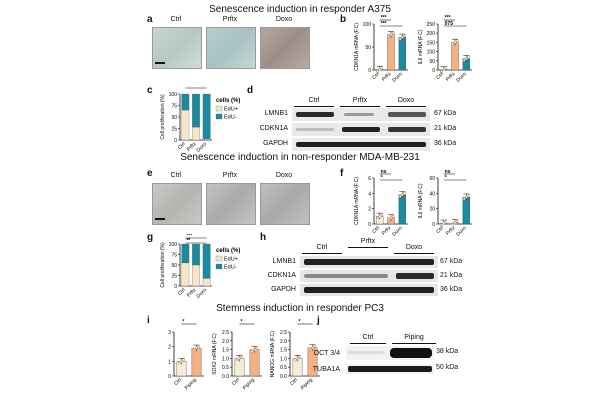 Image resolution: width=600 pixels, height=400 pixels. Describe the element at coordinates (283, 359) in the screenshot. I see `y-tick-label: 1.0` at that location.